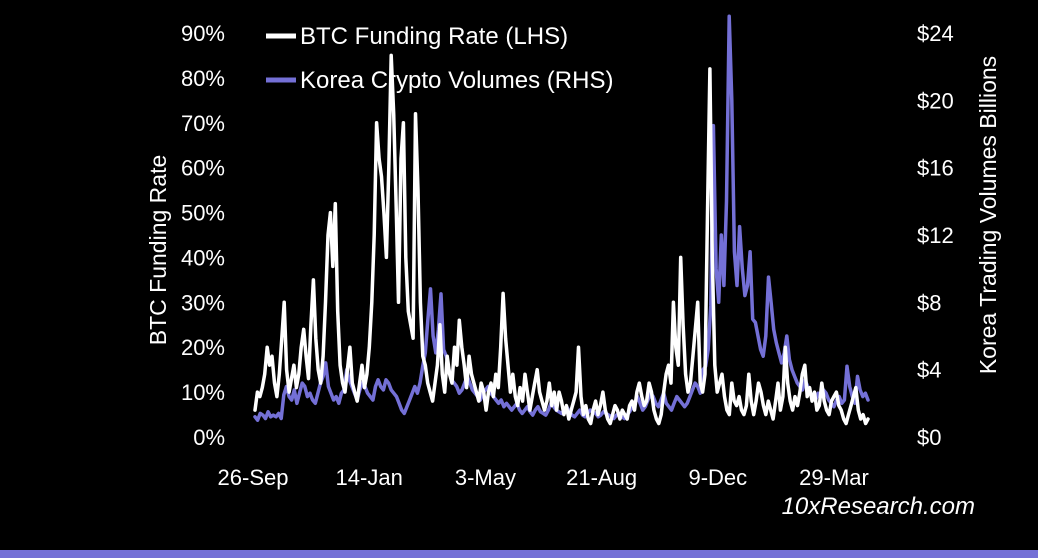 The width and height of the screenshot is (1038, 558). I want to click on y-left-tick-label: 10%, so click(203, 392).